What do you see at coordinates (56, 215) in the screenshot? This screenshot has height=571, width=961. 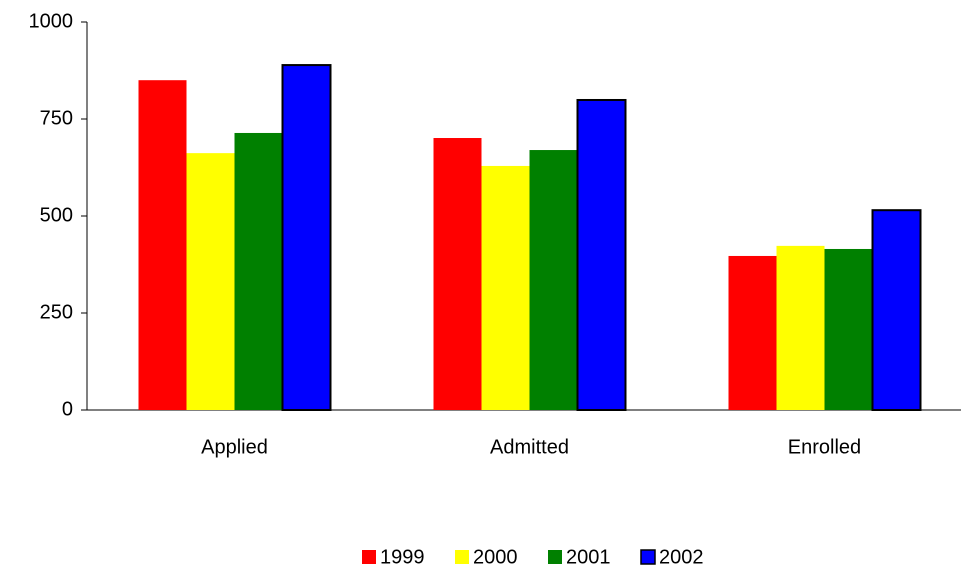 I see `y-tick-label: 500` at bounding box center [56, 215].